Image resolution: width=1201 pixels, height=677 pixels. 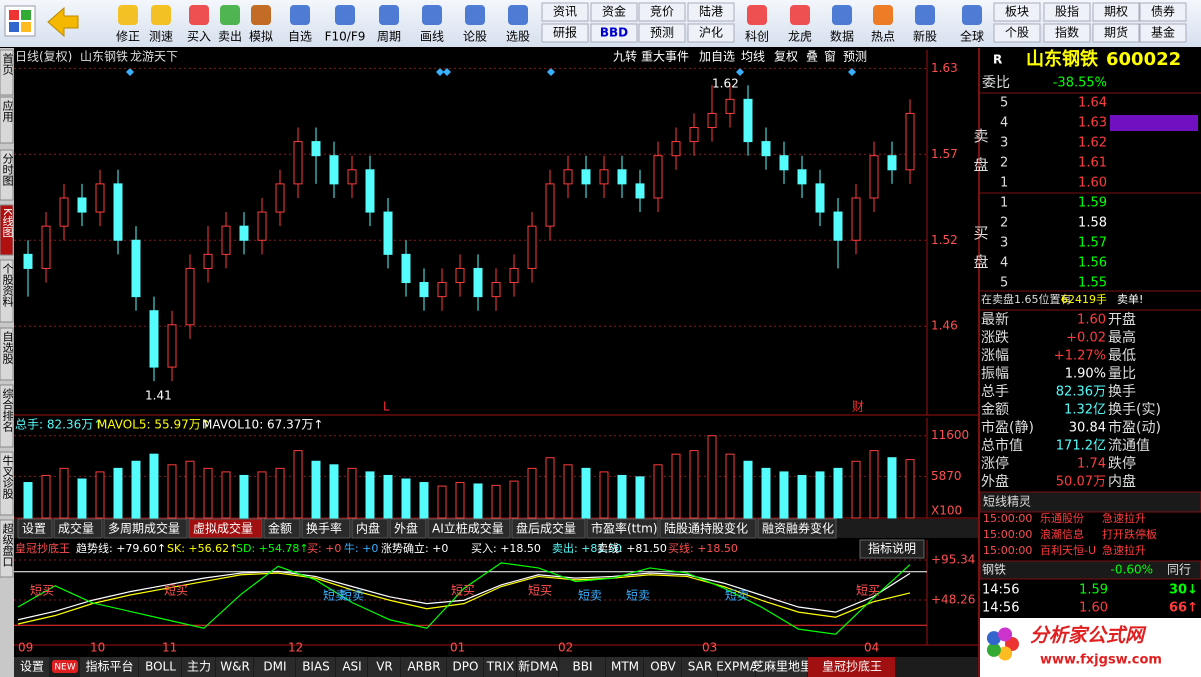 What do you see at coordinates (582, 667) in the screenshot?
I see `bottom-tab-label: BBI` at bounding box center [582, 667].